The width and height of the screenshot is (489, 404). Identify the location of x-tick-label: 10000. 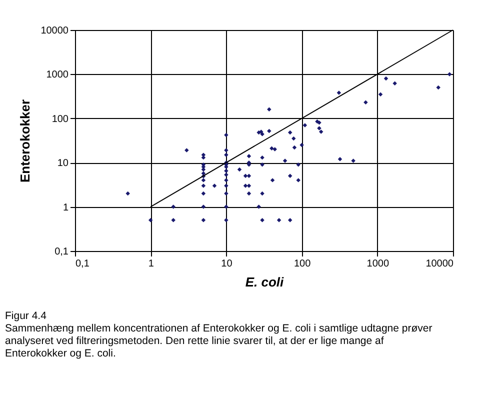
(440, 264).